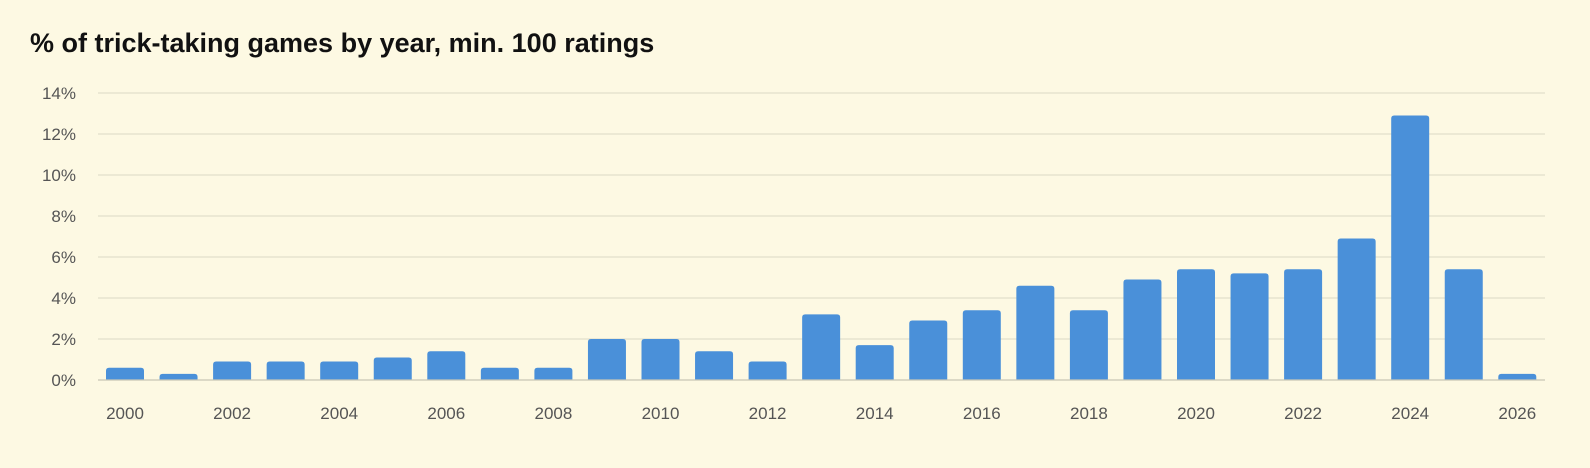  Describe the element at coordinates (875, 413) in the screenshot. I see `x-tick-label: 2014` at that location.